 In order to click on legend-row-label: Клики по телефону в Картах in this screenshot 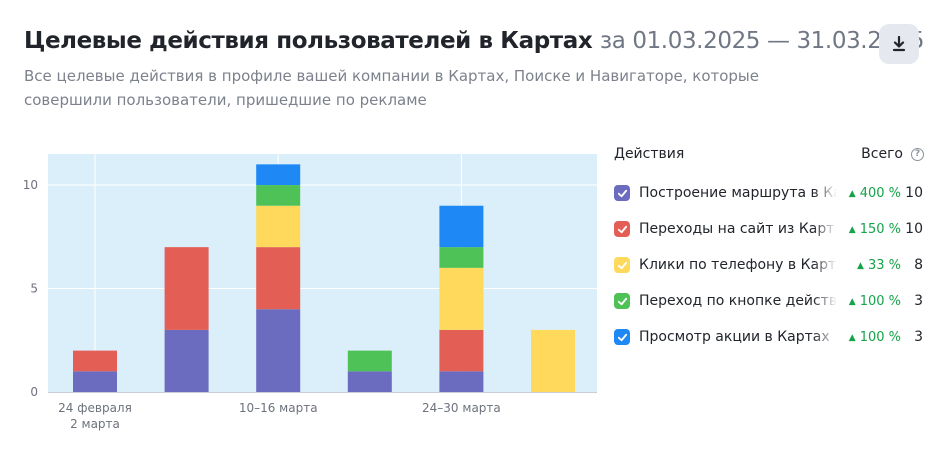, I will do `click(738, 265)`.